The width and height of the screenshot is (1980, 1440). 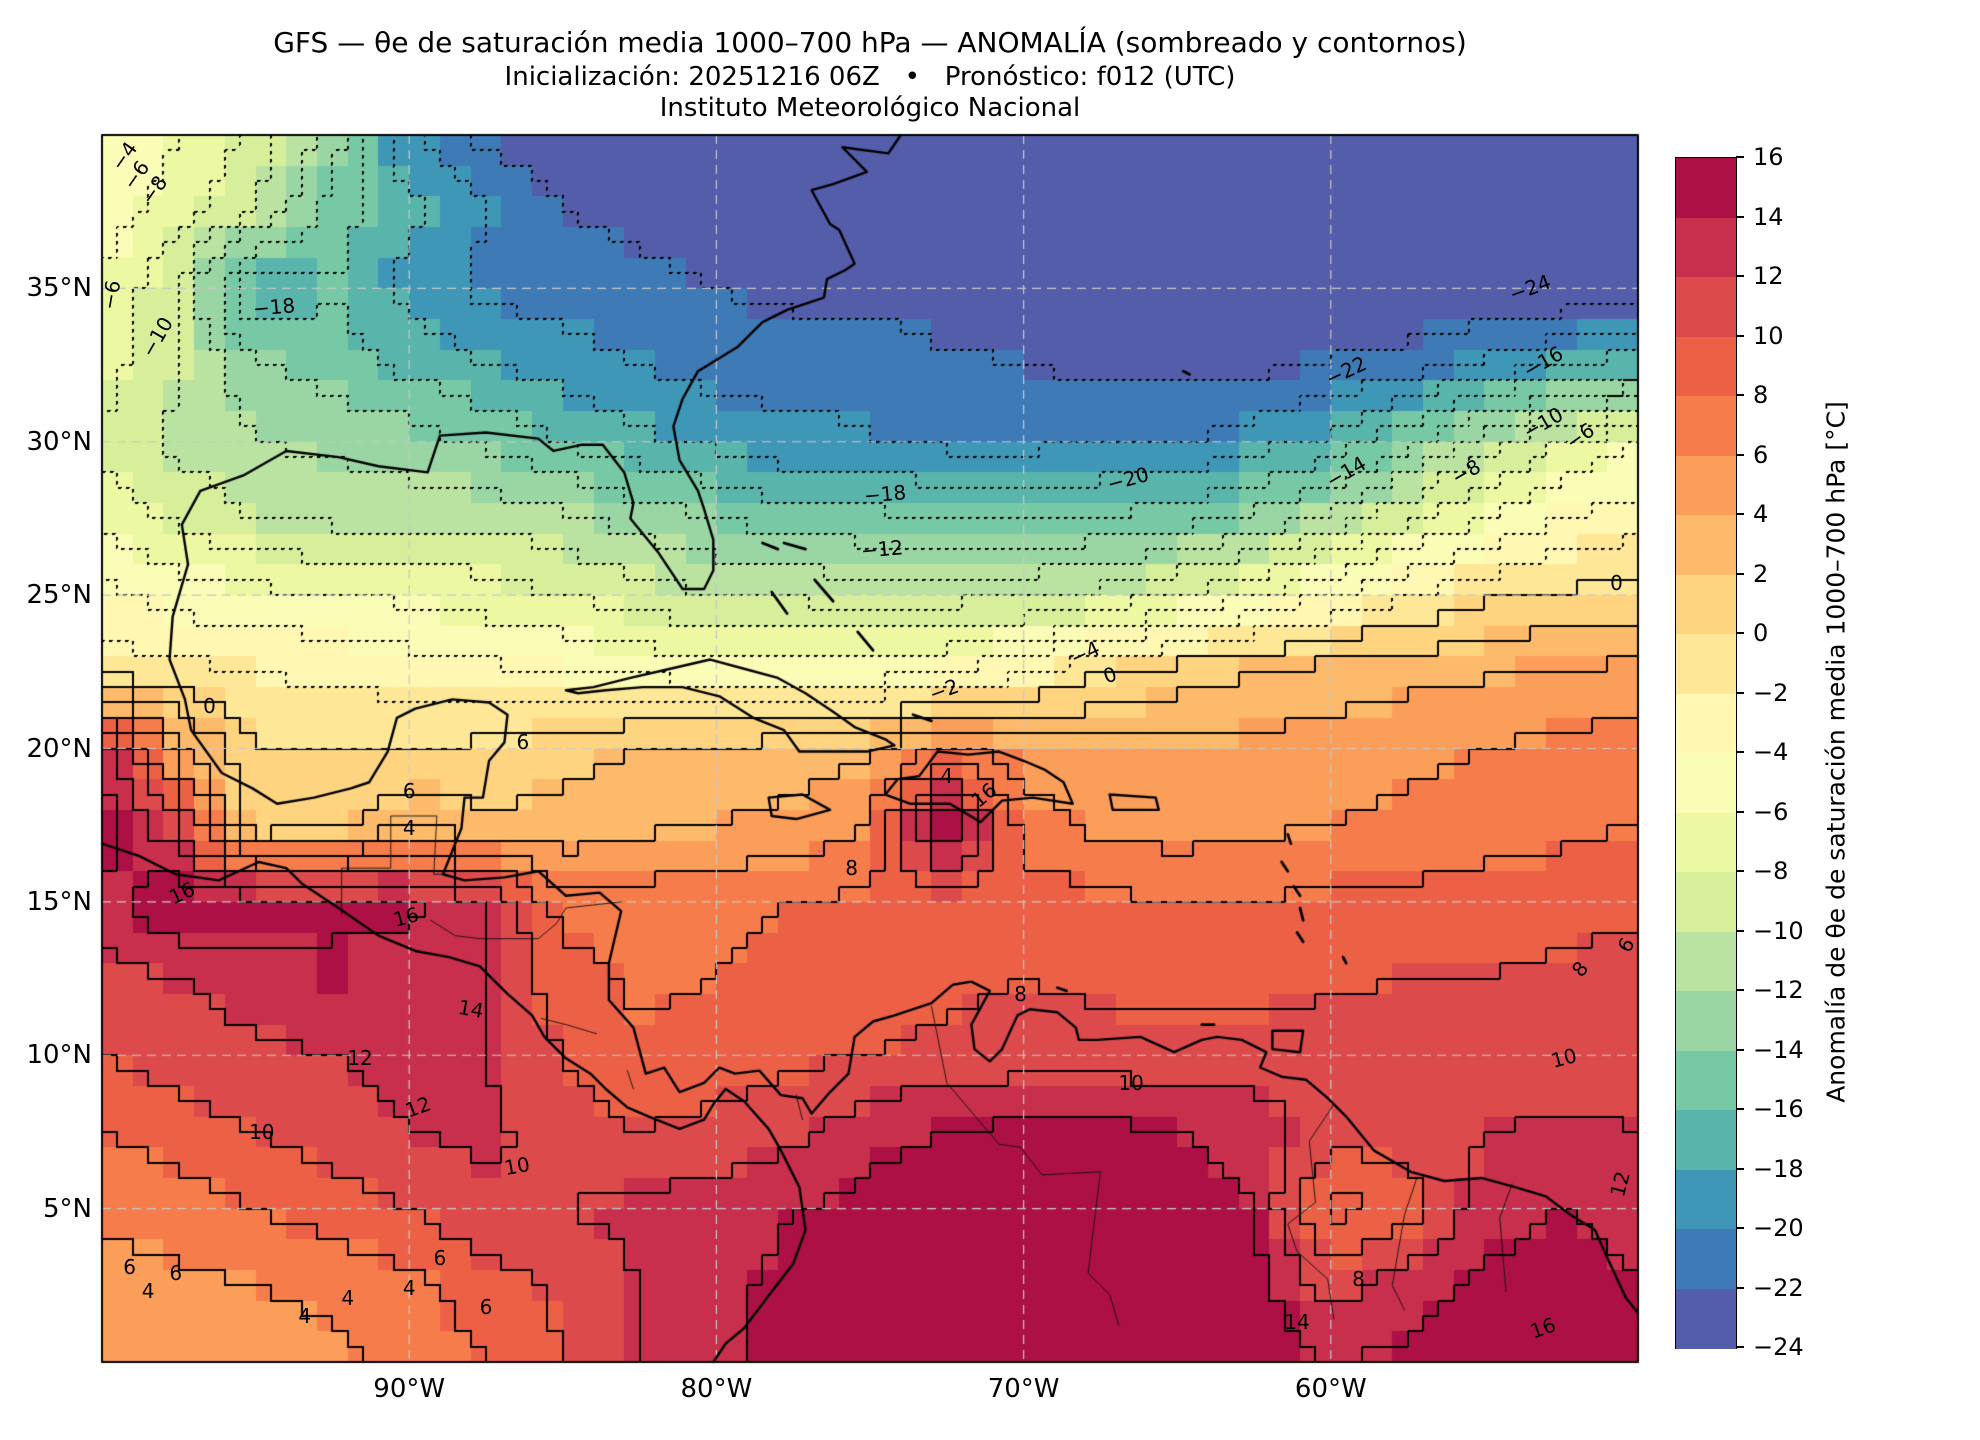 What do you see at coordinates (1768, 335) in the screenshot?
I see `colorbar-tick-label: 10` at bounding box center [1768, 335].